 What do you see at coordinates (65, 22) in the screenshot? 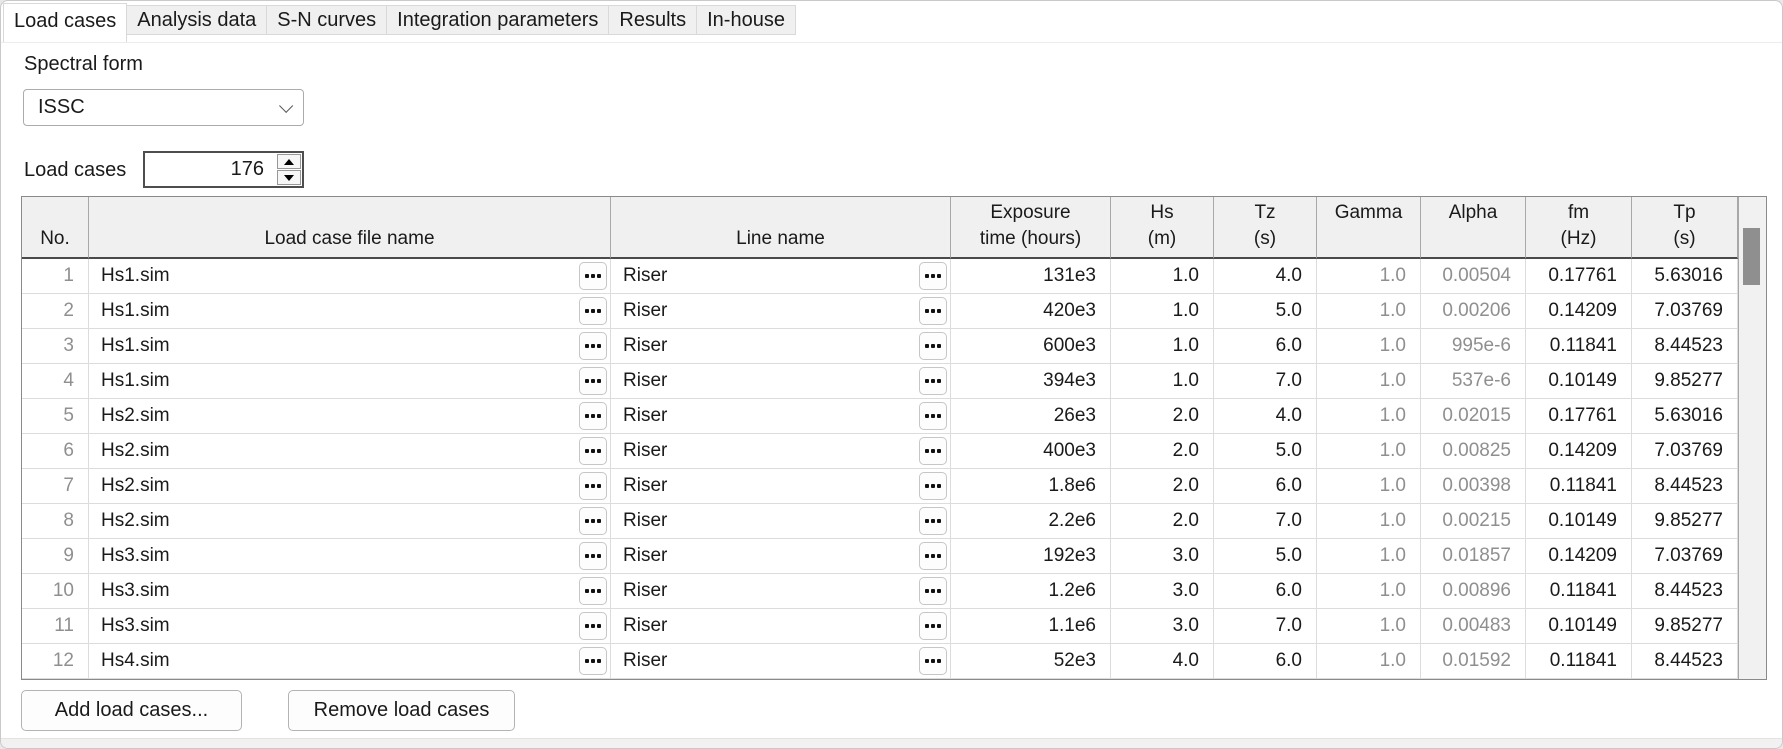
I see `tab-load-cases: Load cases` at bounding box center [65, 22].